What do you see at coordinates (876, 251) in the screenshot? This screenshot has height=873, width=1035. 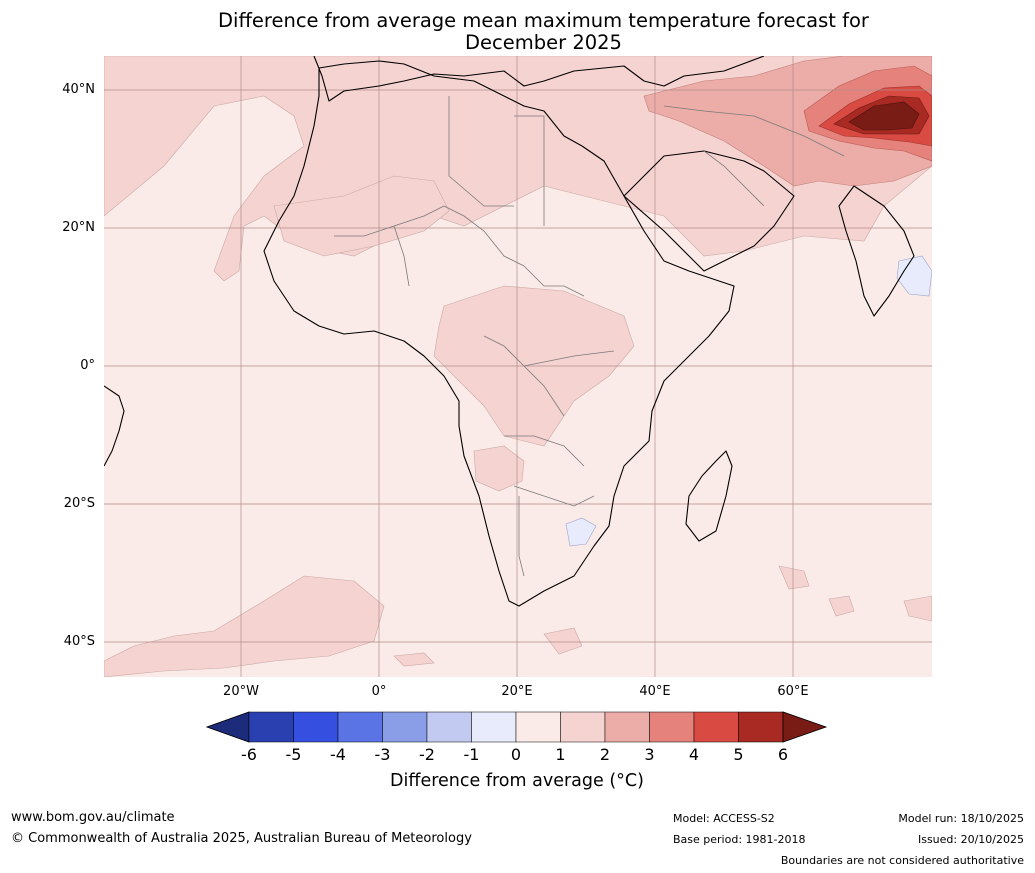 I see `coast-india` at bounding box center [876, 251].